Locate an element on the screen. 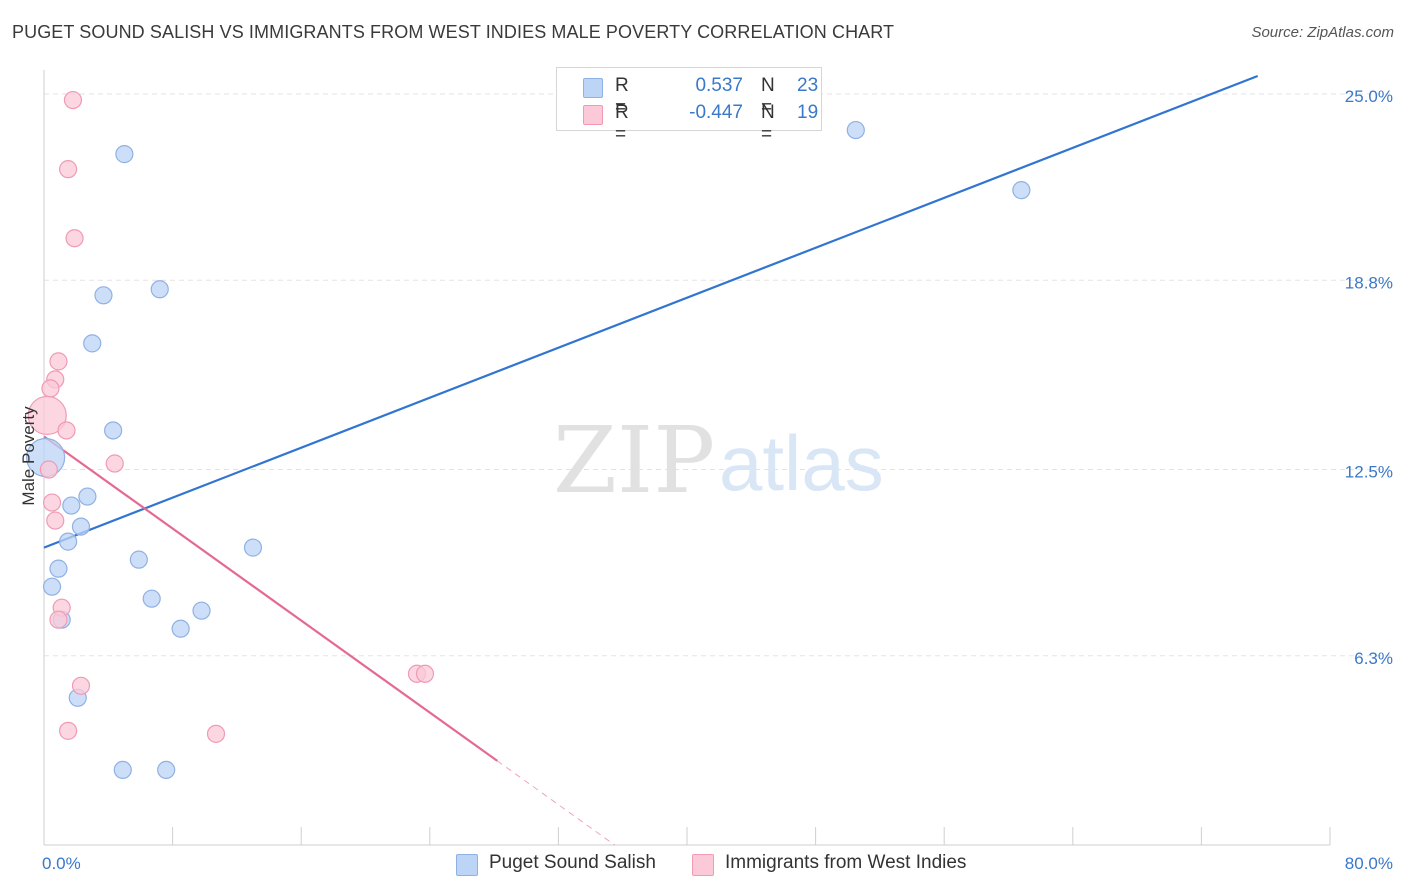  legend-label-puget: Puget Sound Salish is located at coordinates (572, 862).